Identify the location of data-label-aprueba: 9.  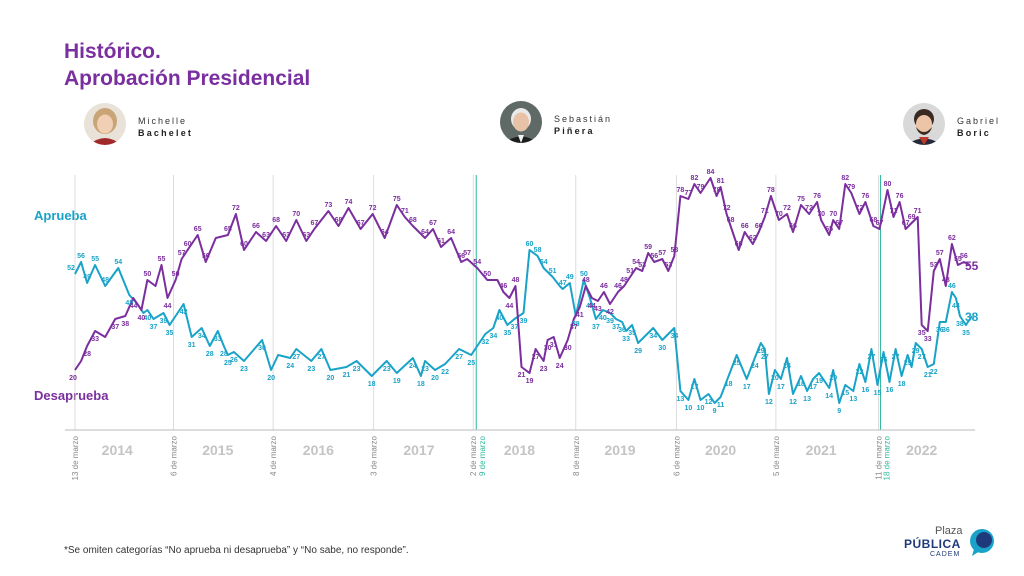
(839, 411).